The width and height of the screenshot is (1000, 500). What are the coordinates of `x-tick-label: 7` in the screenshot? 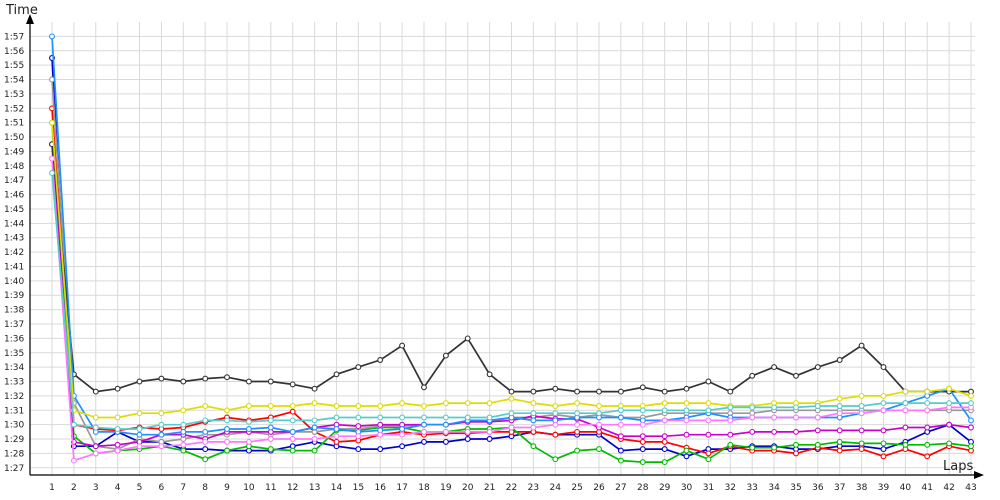 It's located at (183, 488).